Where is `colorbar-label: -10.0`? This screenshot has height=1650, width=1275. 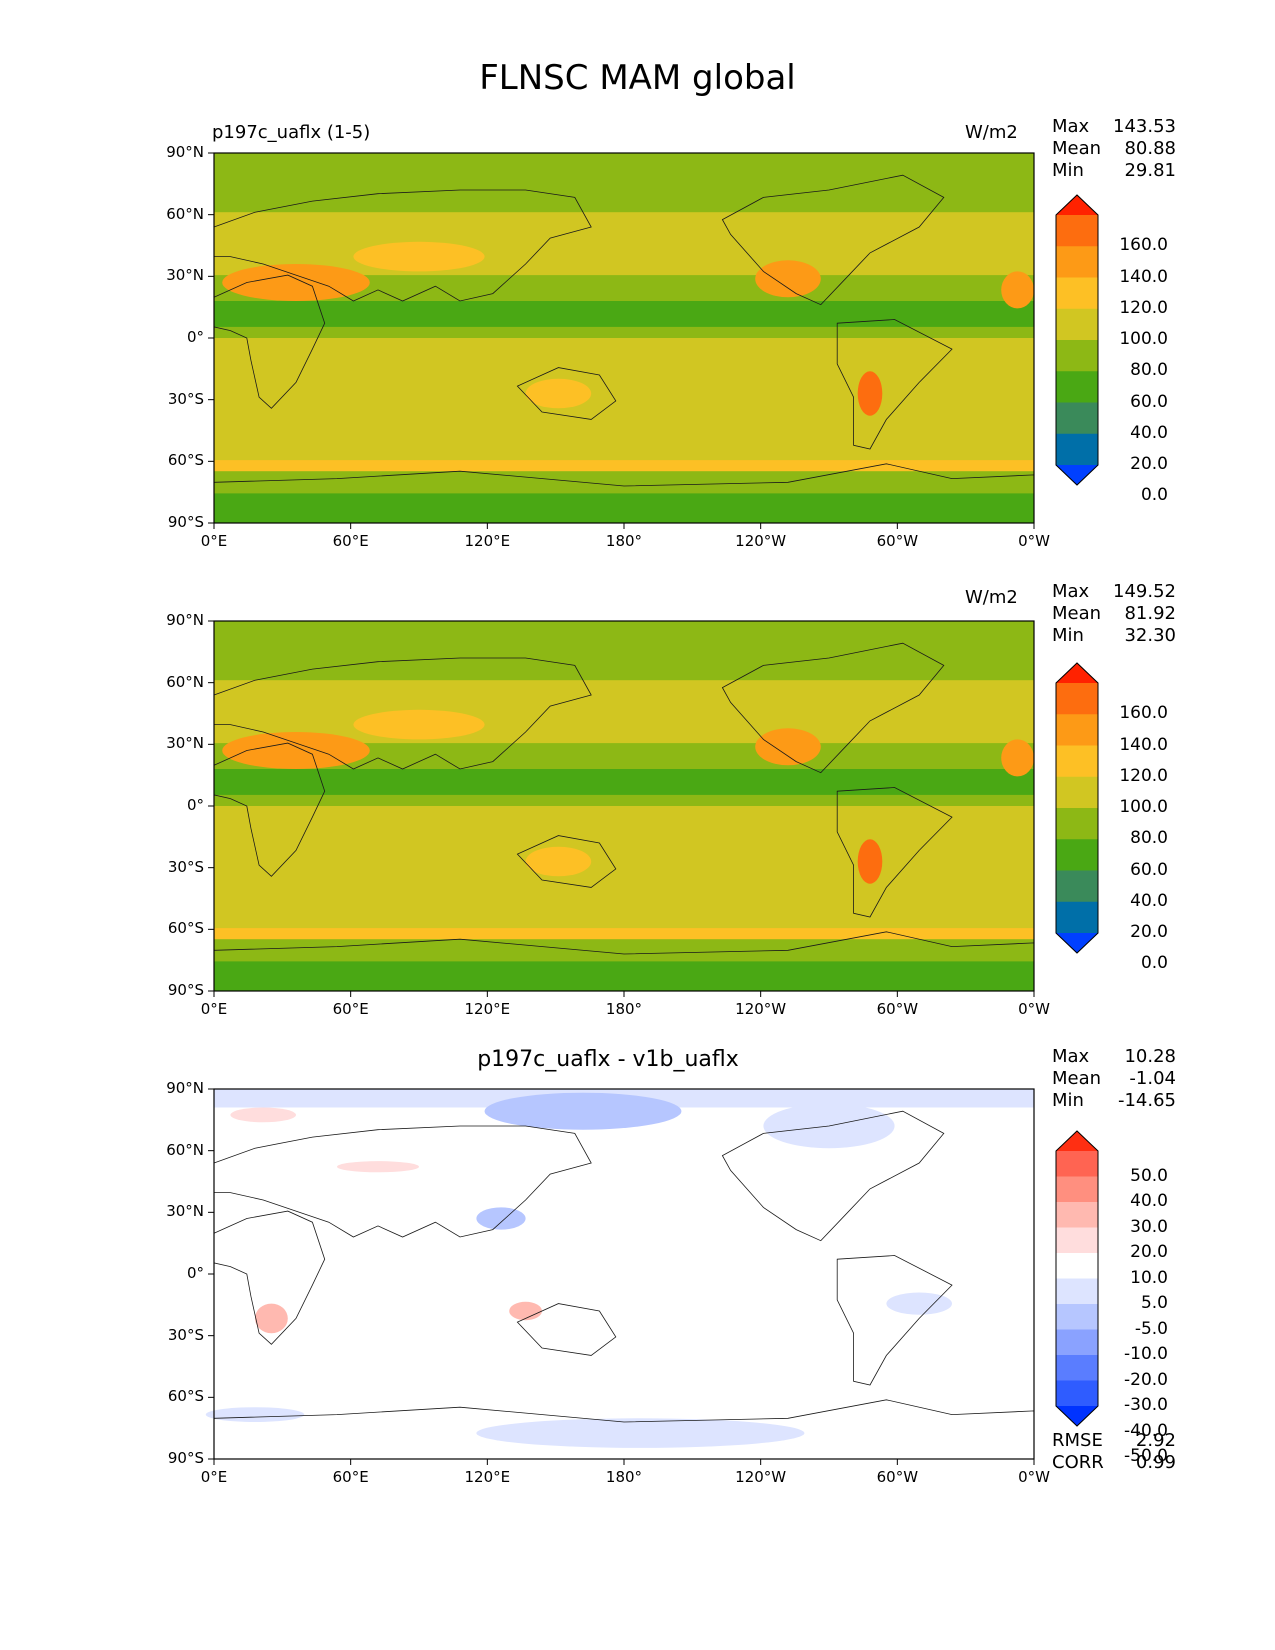
colorbar-label: -10.0 is located at coordinates (1146, 1354).